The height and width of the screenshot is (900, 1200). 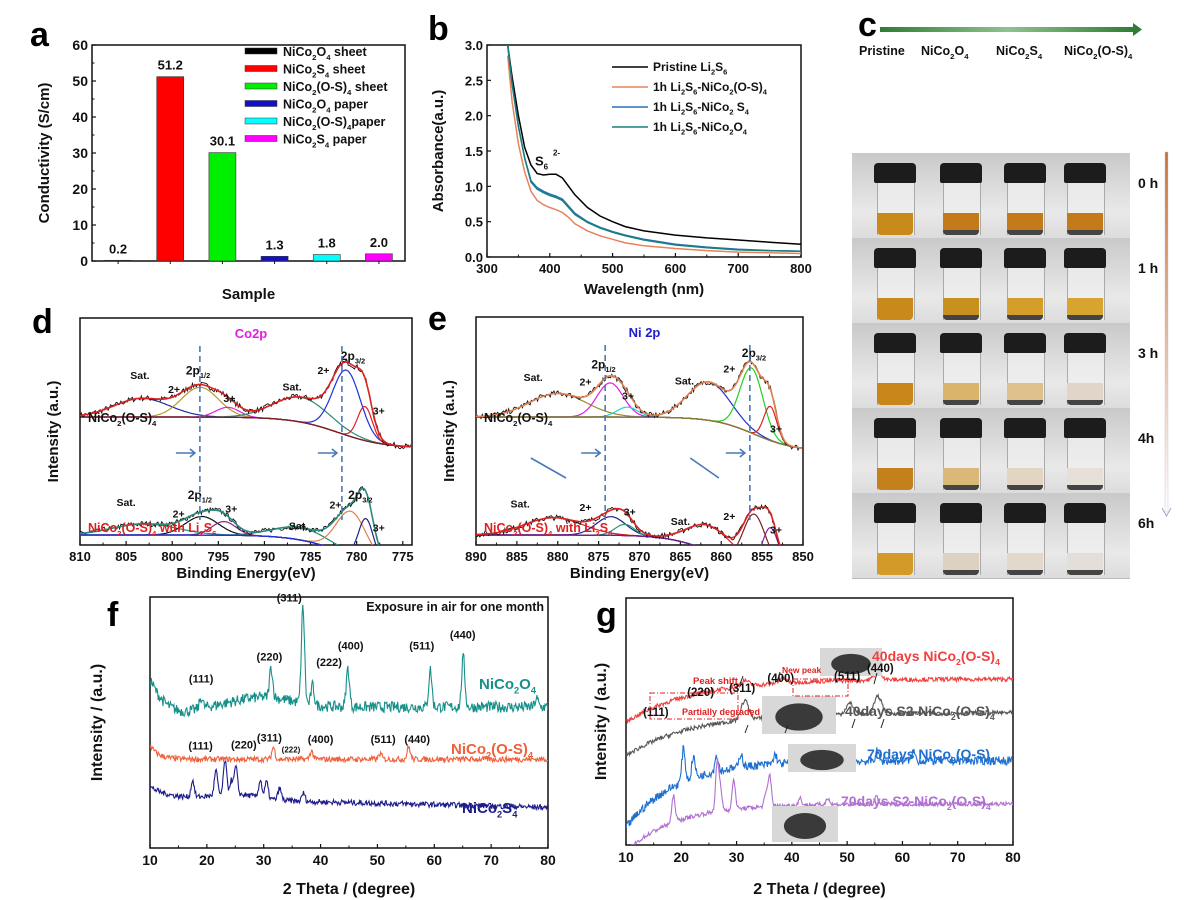 I want to click on x-tick-label: 700, so click(x=738, y=268).